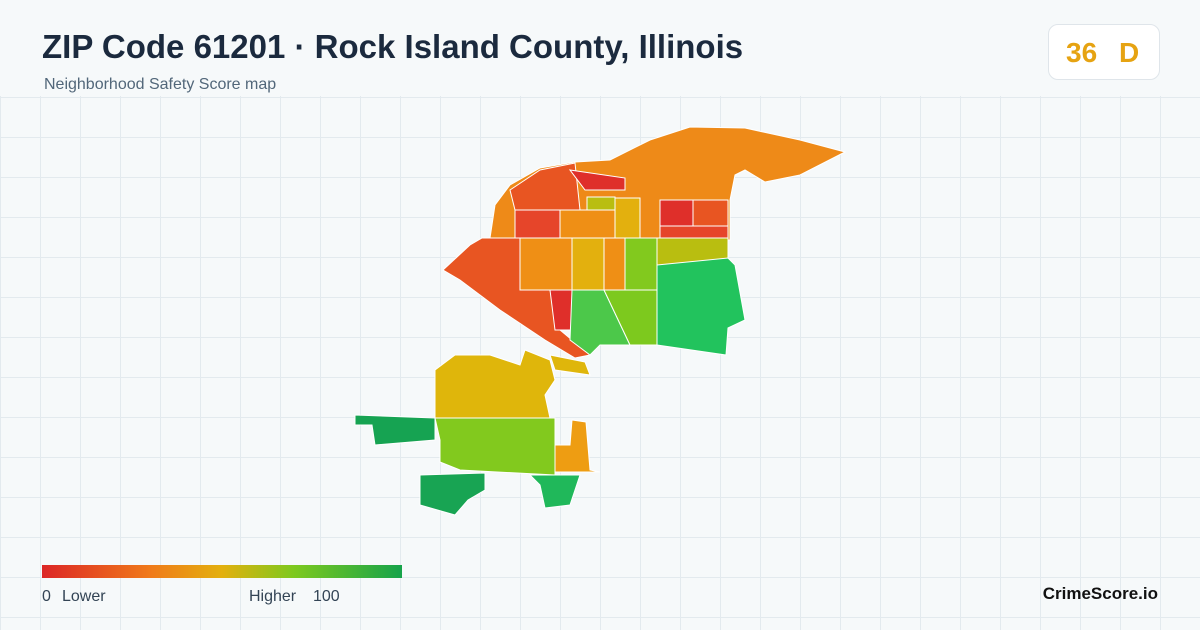 Image resolution: width=1200 pixels, height=630 pixels. Describe the element at coordinates (1104, 52) in the screenshot. I see `score-badge: 36 D` at that location.